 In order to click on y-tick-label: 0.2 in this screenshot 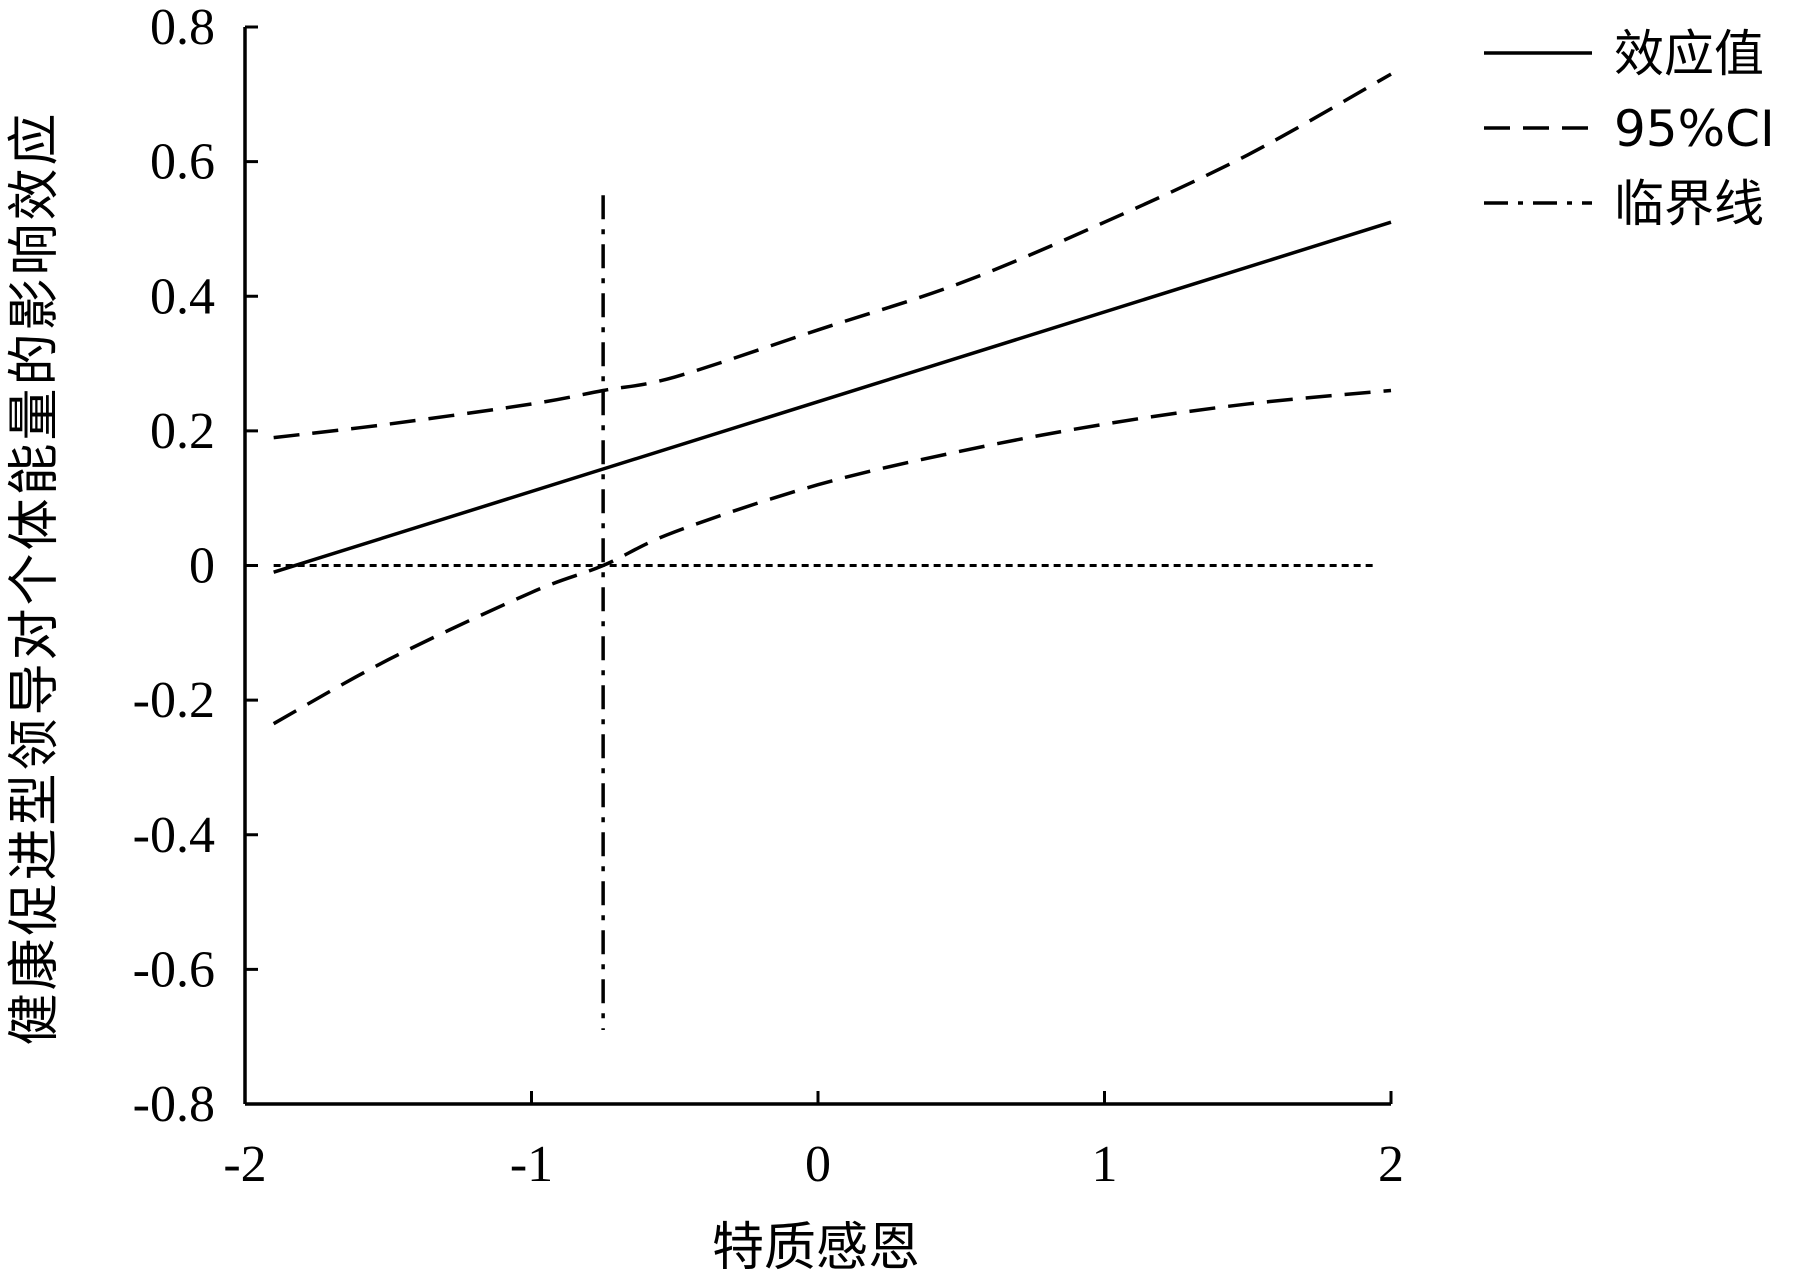, I will do `click(182, 431)`.